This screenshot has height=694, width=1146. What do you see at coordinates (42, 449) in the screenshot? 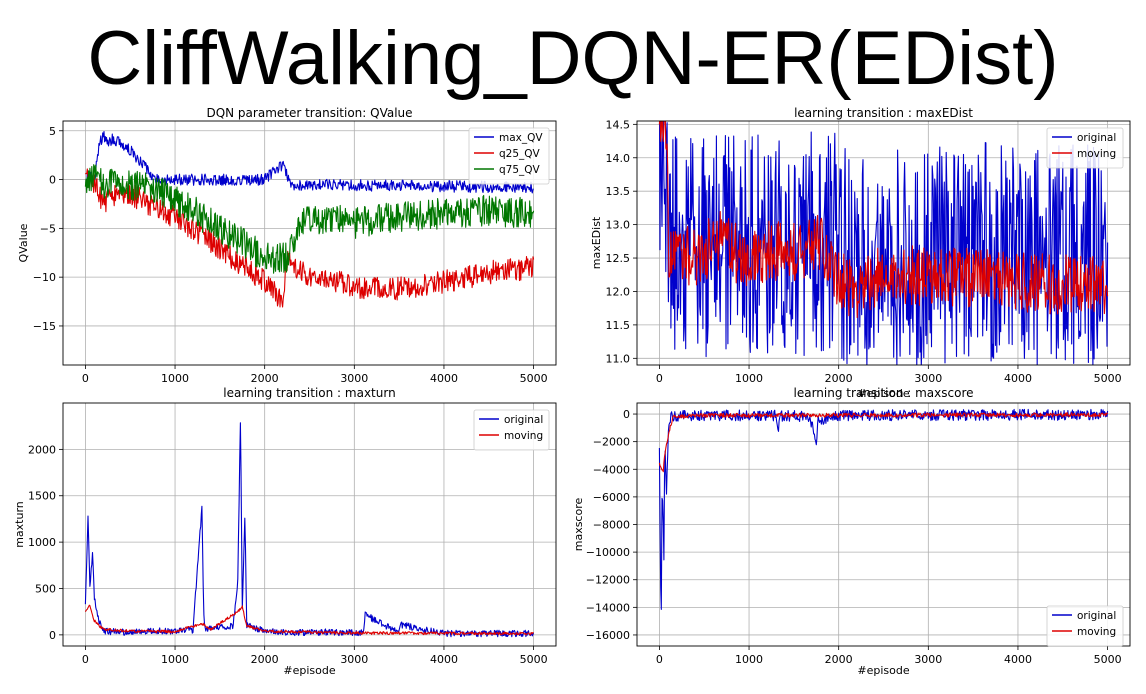
I see `y-tick-label: 2000` at bounding box center [42, 449].